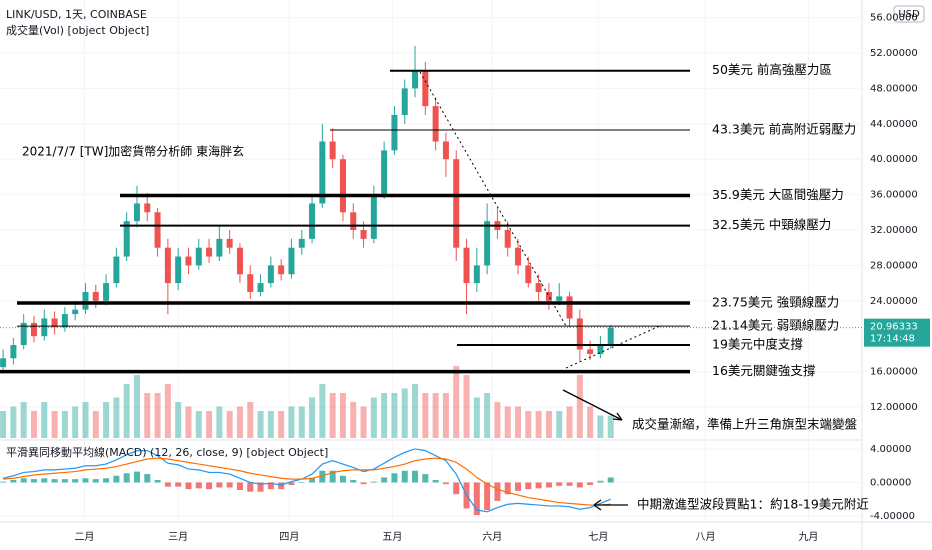  What do you see at coordinates (775, 302) in the screenshot?
I see `level-label: 23.75美元 強頸線壓力` at bounding box center [775, 302].